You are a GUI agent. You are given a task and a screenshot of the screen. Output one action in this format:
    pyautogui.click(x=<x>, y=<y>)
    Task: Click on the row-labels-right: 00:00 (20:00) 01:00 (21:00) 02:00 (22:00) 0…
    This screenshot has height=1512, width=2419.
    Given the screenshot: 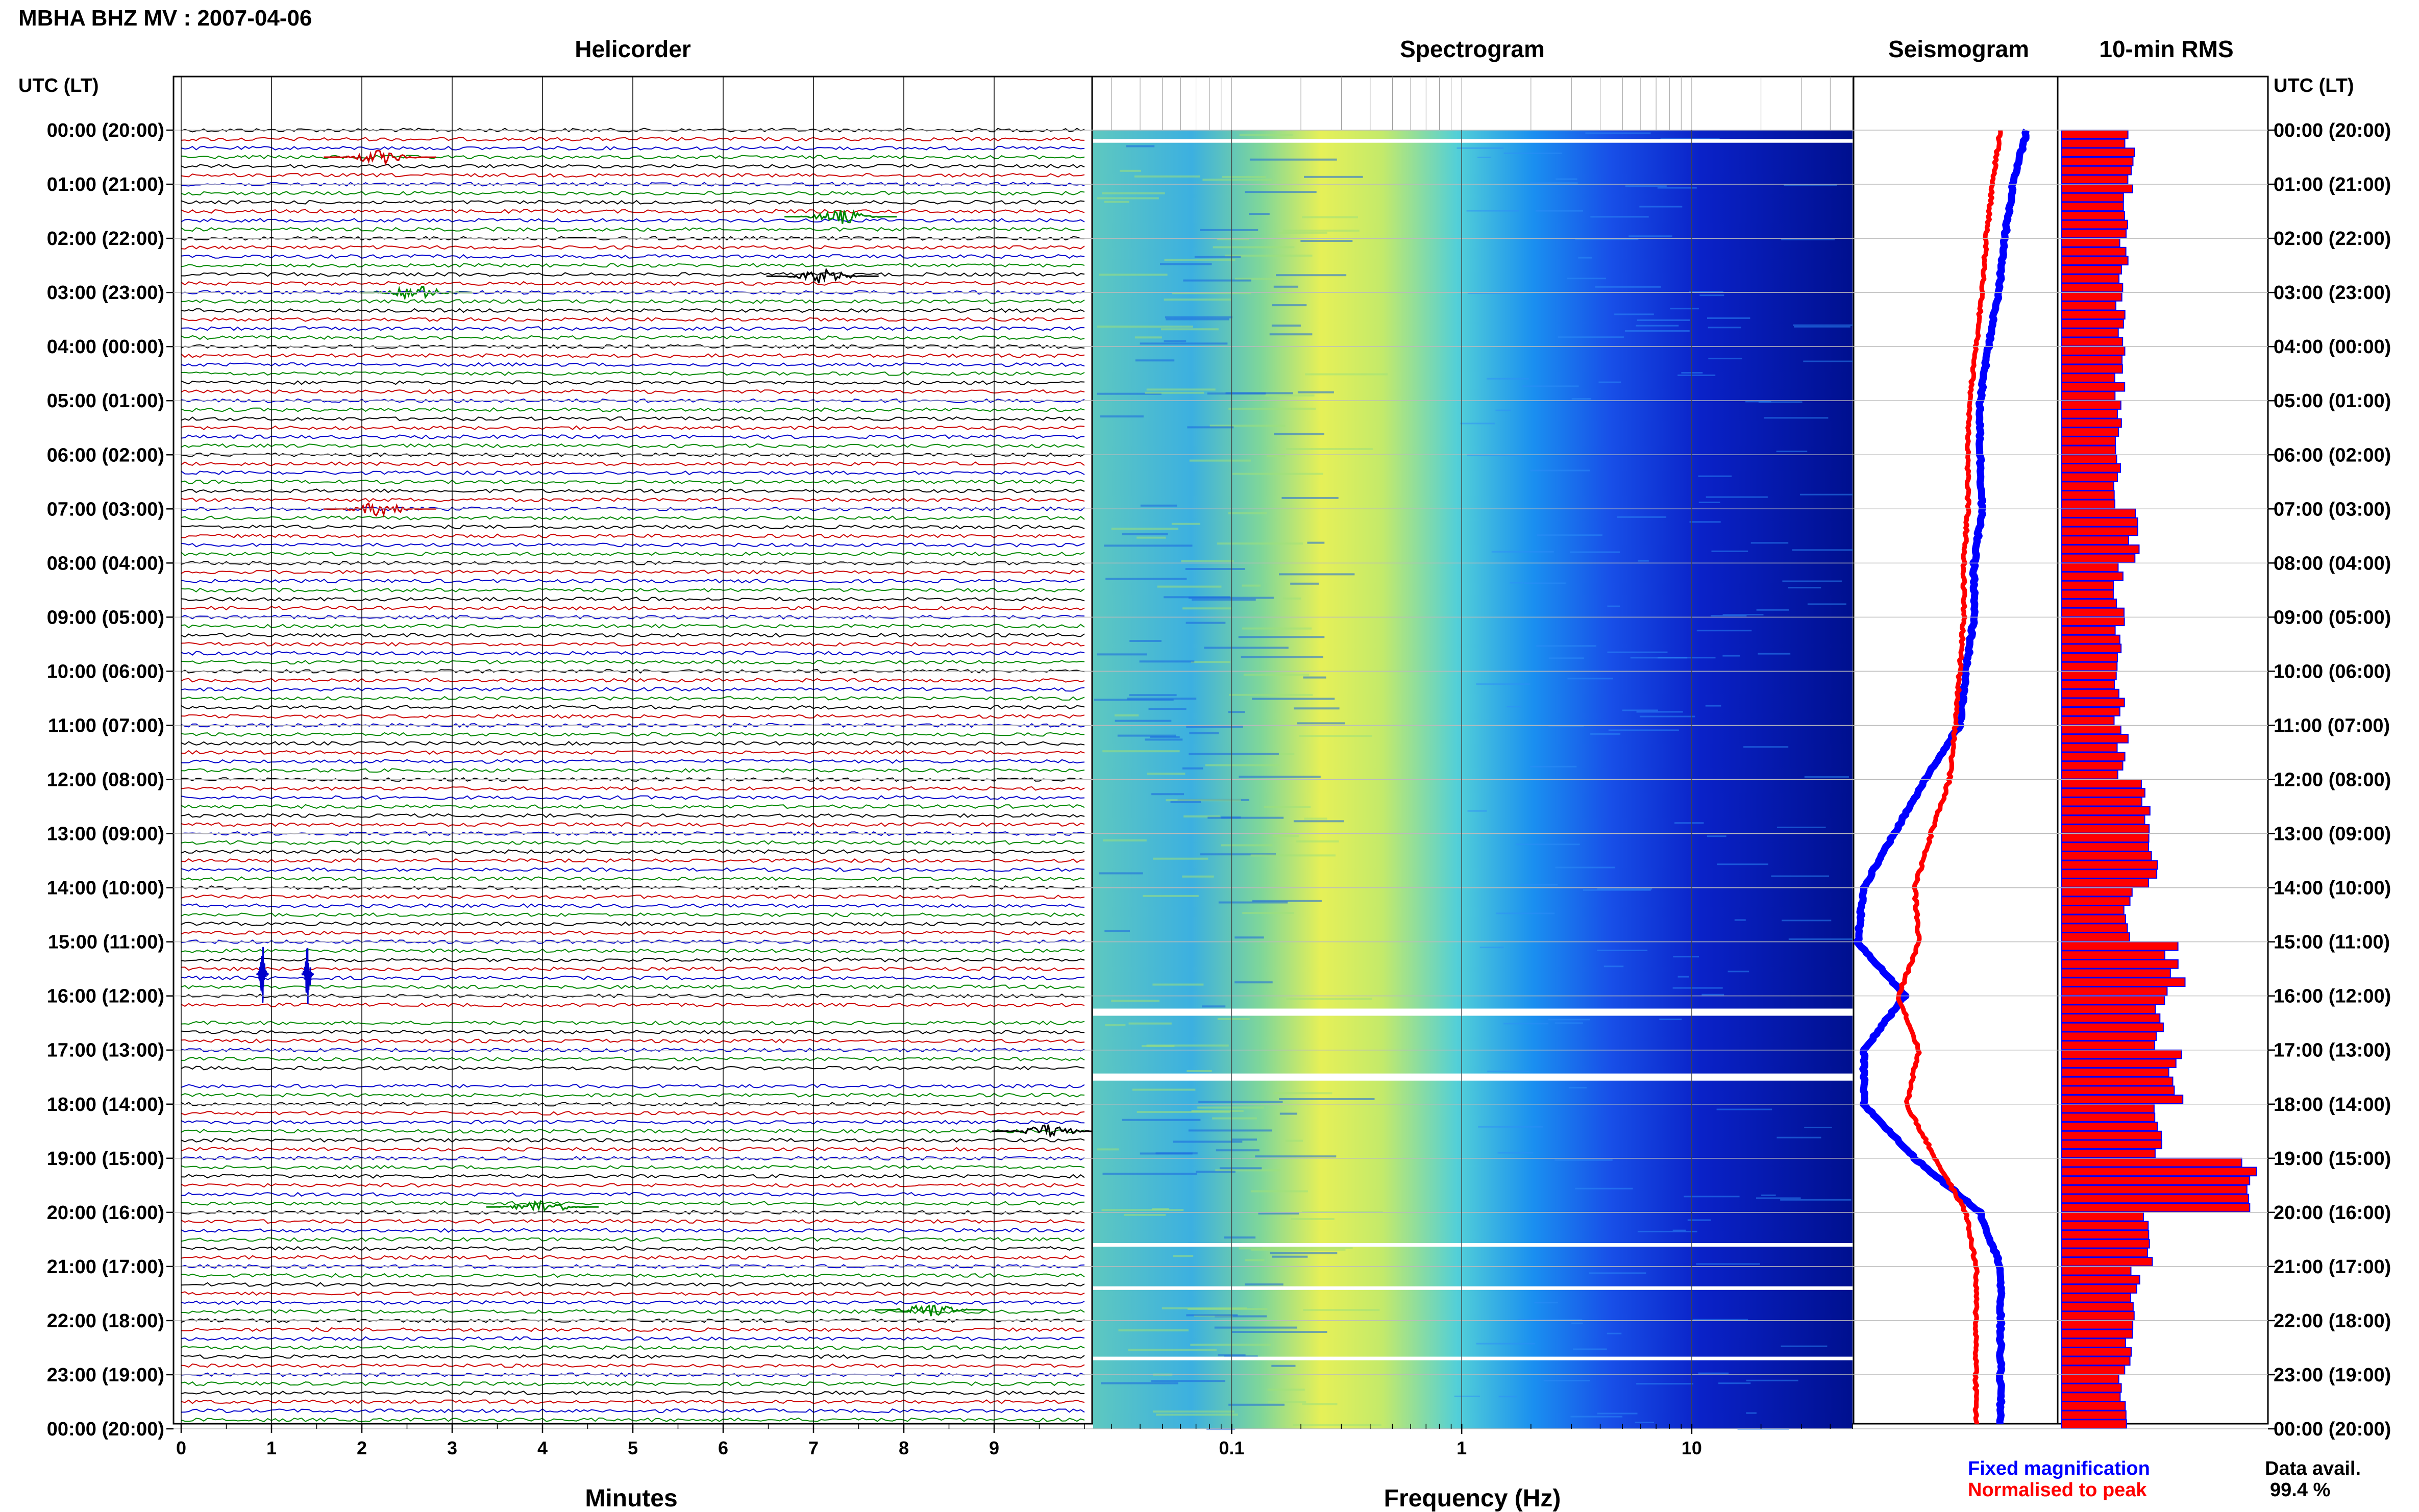 What is the action you would take?
    pyautogui.click(x=2332, y=780)
    